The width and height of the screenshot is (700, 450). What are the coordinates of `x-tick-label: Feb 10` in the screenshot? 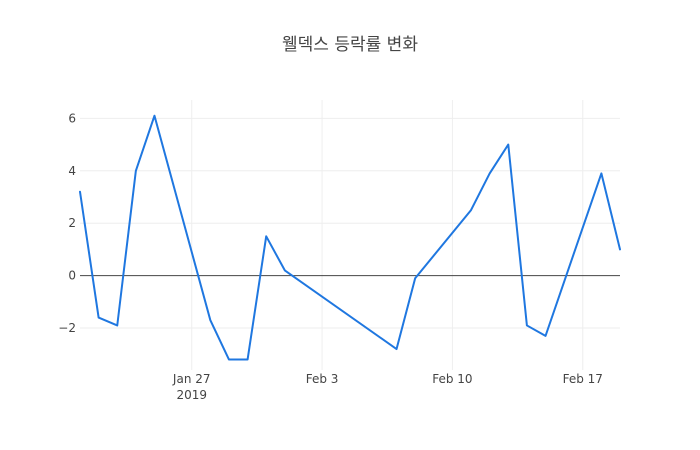 It's located at (452, 379).